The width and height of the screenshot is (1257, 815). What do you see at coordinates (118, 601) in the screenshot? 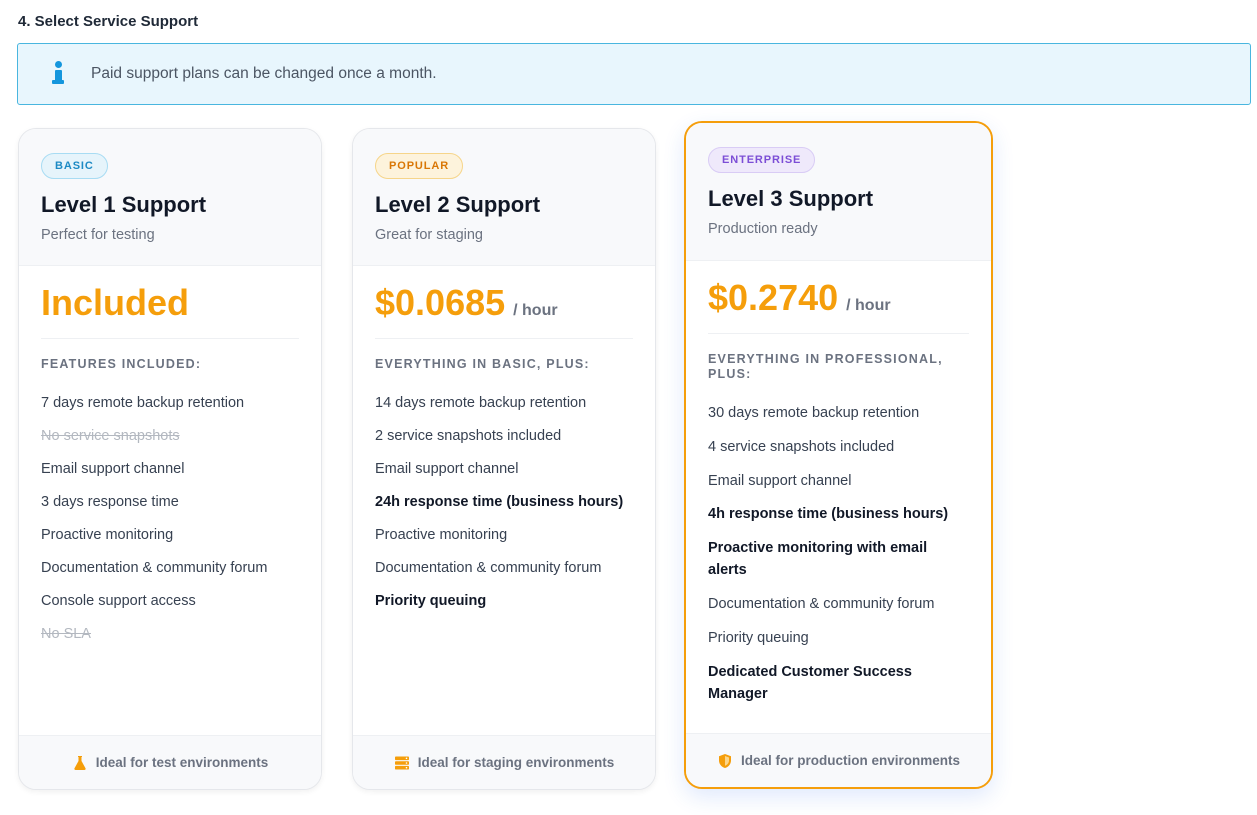
I see `feature-item: Console support access` at bounding box center [118, 601].